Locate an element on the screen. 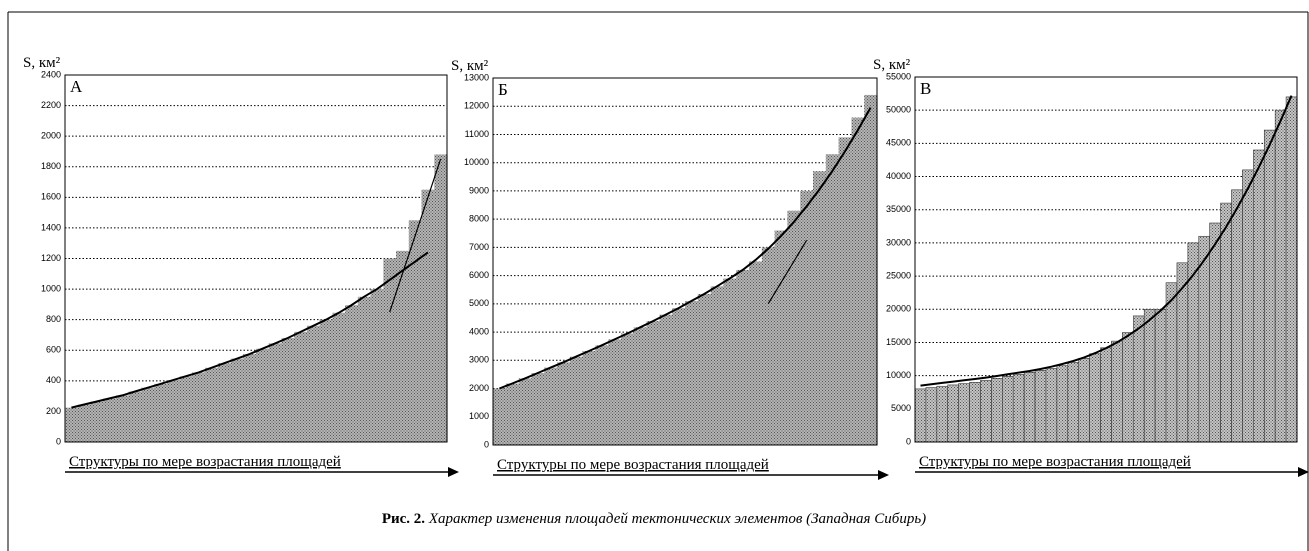 This screenshot has width=1309, height=551. y-tick-label: 3000 is located at coordinates (479, 360).